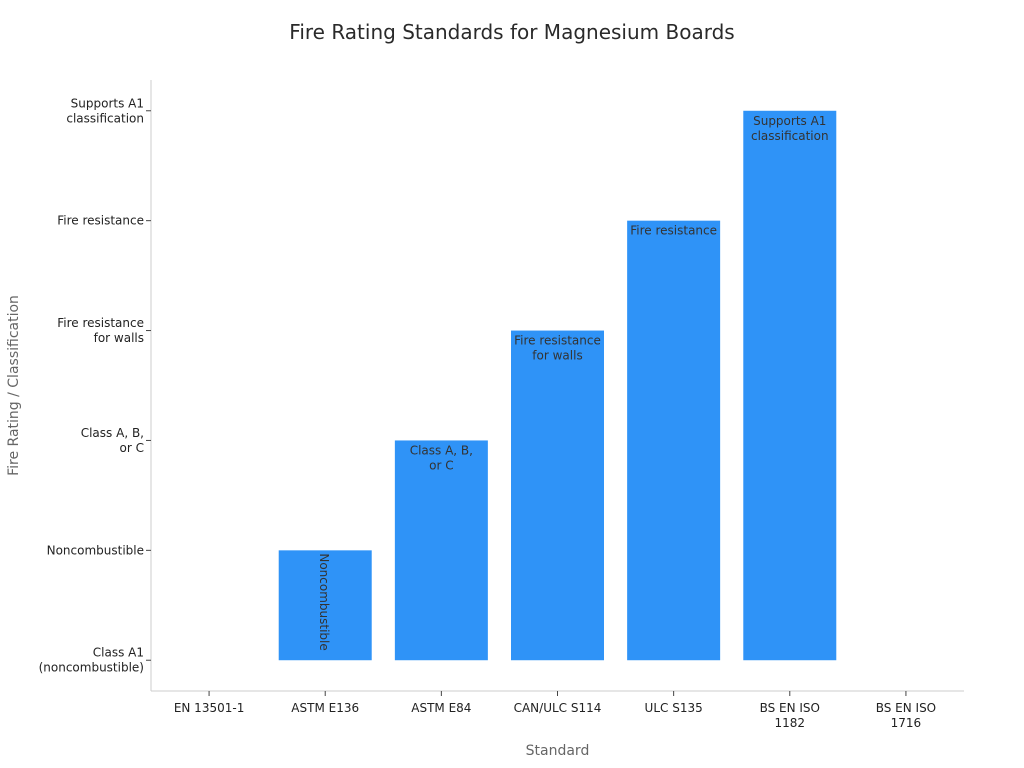 The image size is (1024, 768). Describe the element at coordinates (558, 751) in the screenshot. I see `x-axis-title: Standard` at that location.